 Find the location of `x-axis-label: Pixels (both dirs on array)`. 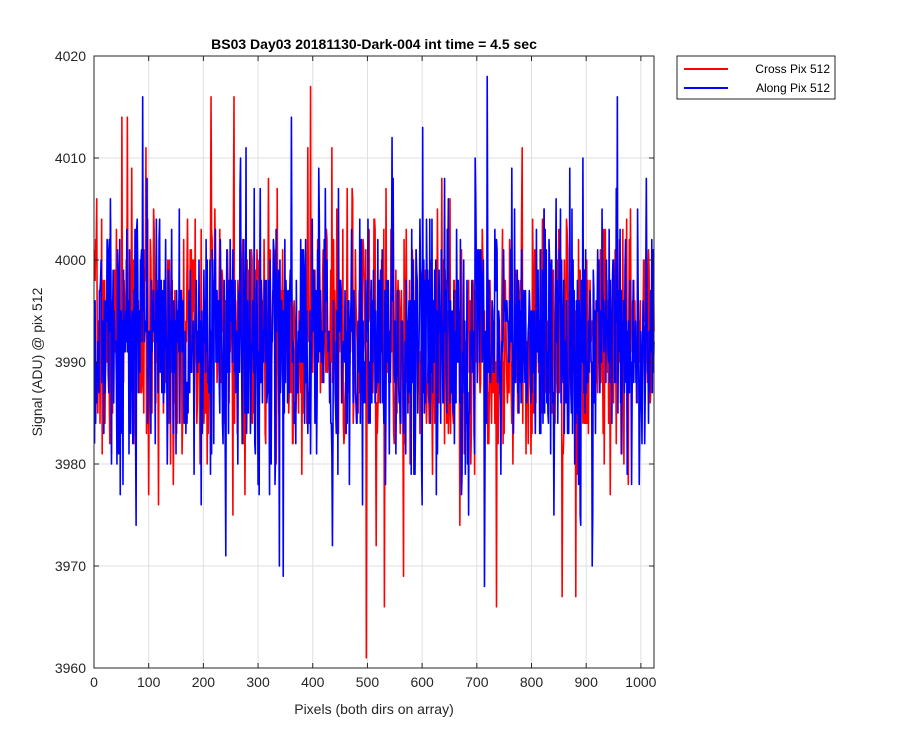

x-axis-label: Pixels (both dirs on array) is located at coordinates (374, 709).